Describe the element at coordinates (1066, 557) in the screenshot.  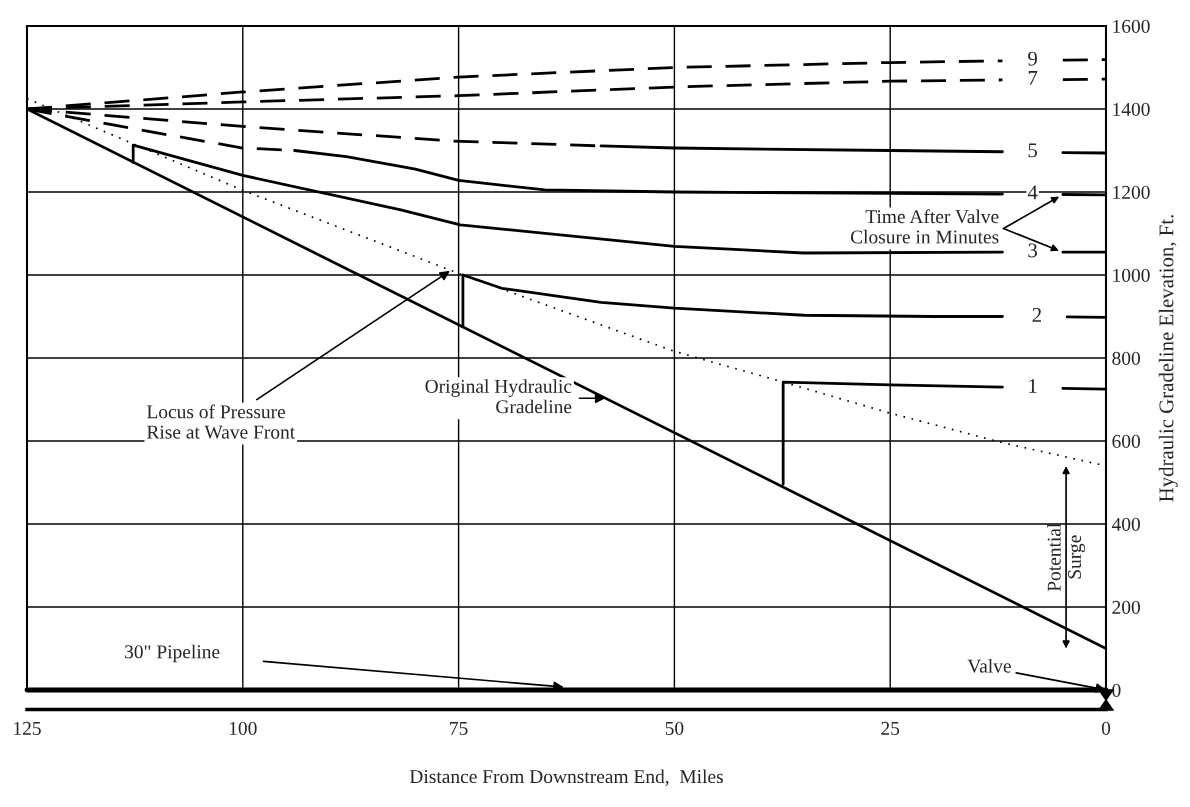
I see `annotation: Potential Surge` at that location.